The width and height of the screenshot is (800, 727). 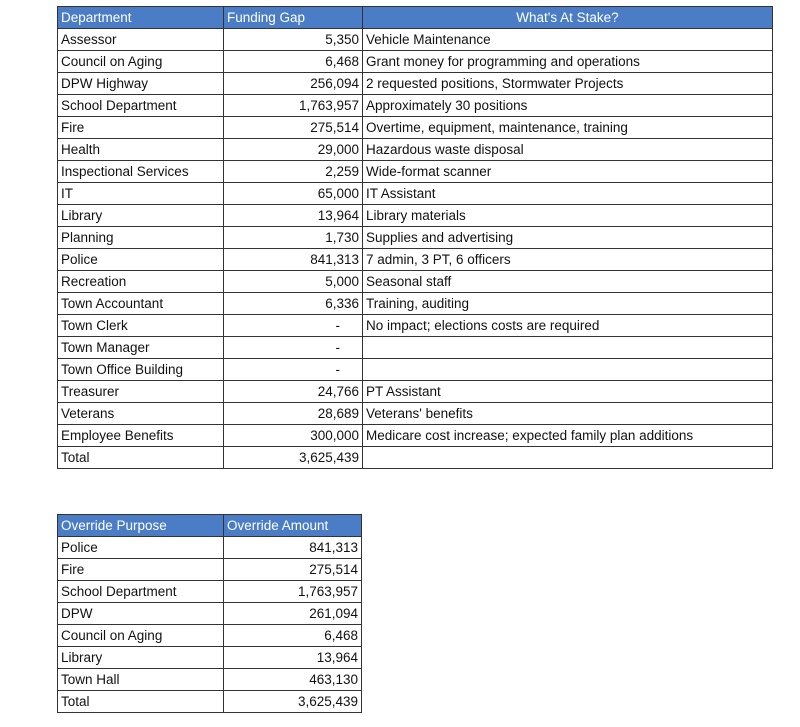 I want to click on department-cell: Assessor, so click(x=140, y=39).